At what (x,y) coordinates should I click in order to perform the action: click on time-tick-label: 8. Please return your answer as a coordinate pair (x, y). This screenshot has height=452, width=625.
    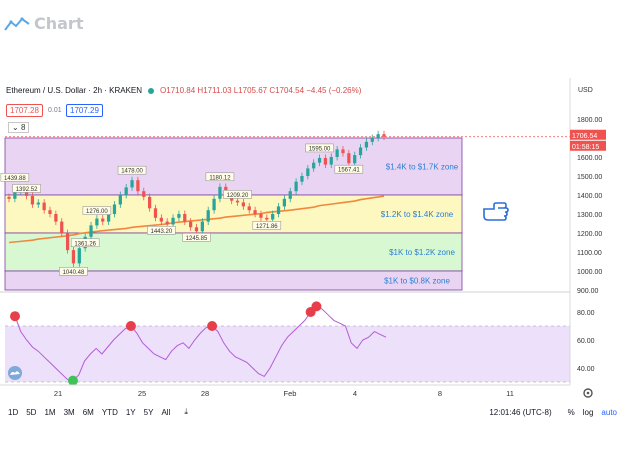
    Looking at the image, I should click on (440, 393).